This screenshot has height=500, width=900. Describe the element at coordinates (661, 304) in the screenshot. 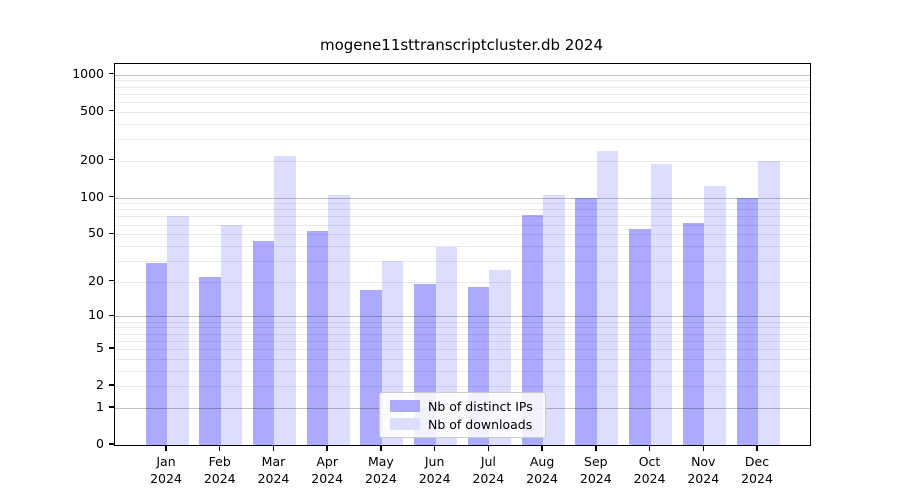

I see `bar-downloads-oct` at that location.